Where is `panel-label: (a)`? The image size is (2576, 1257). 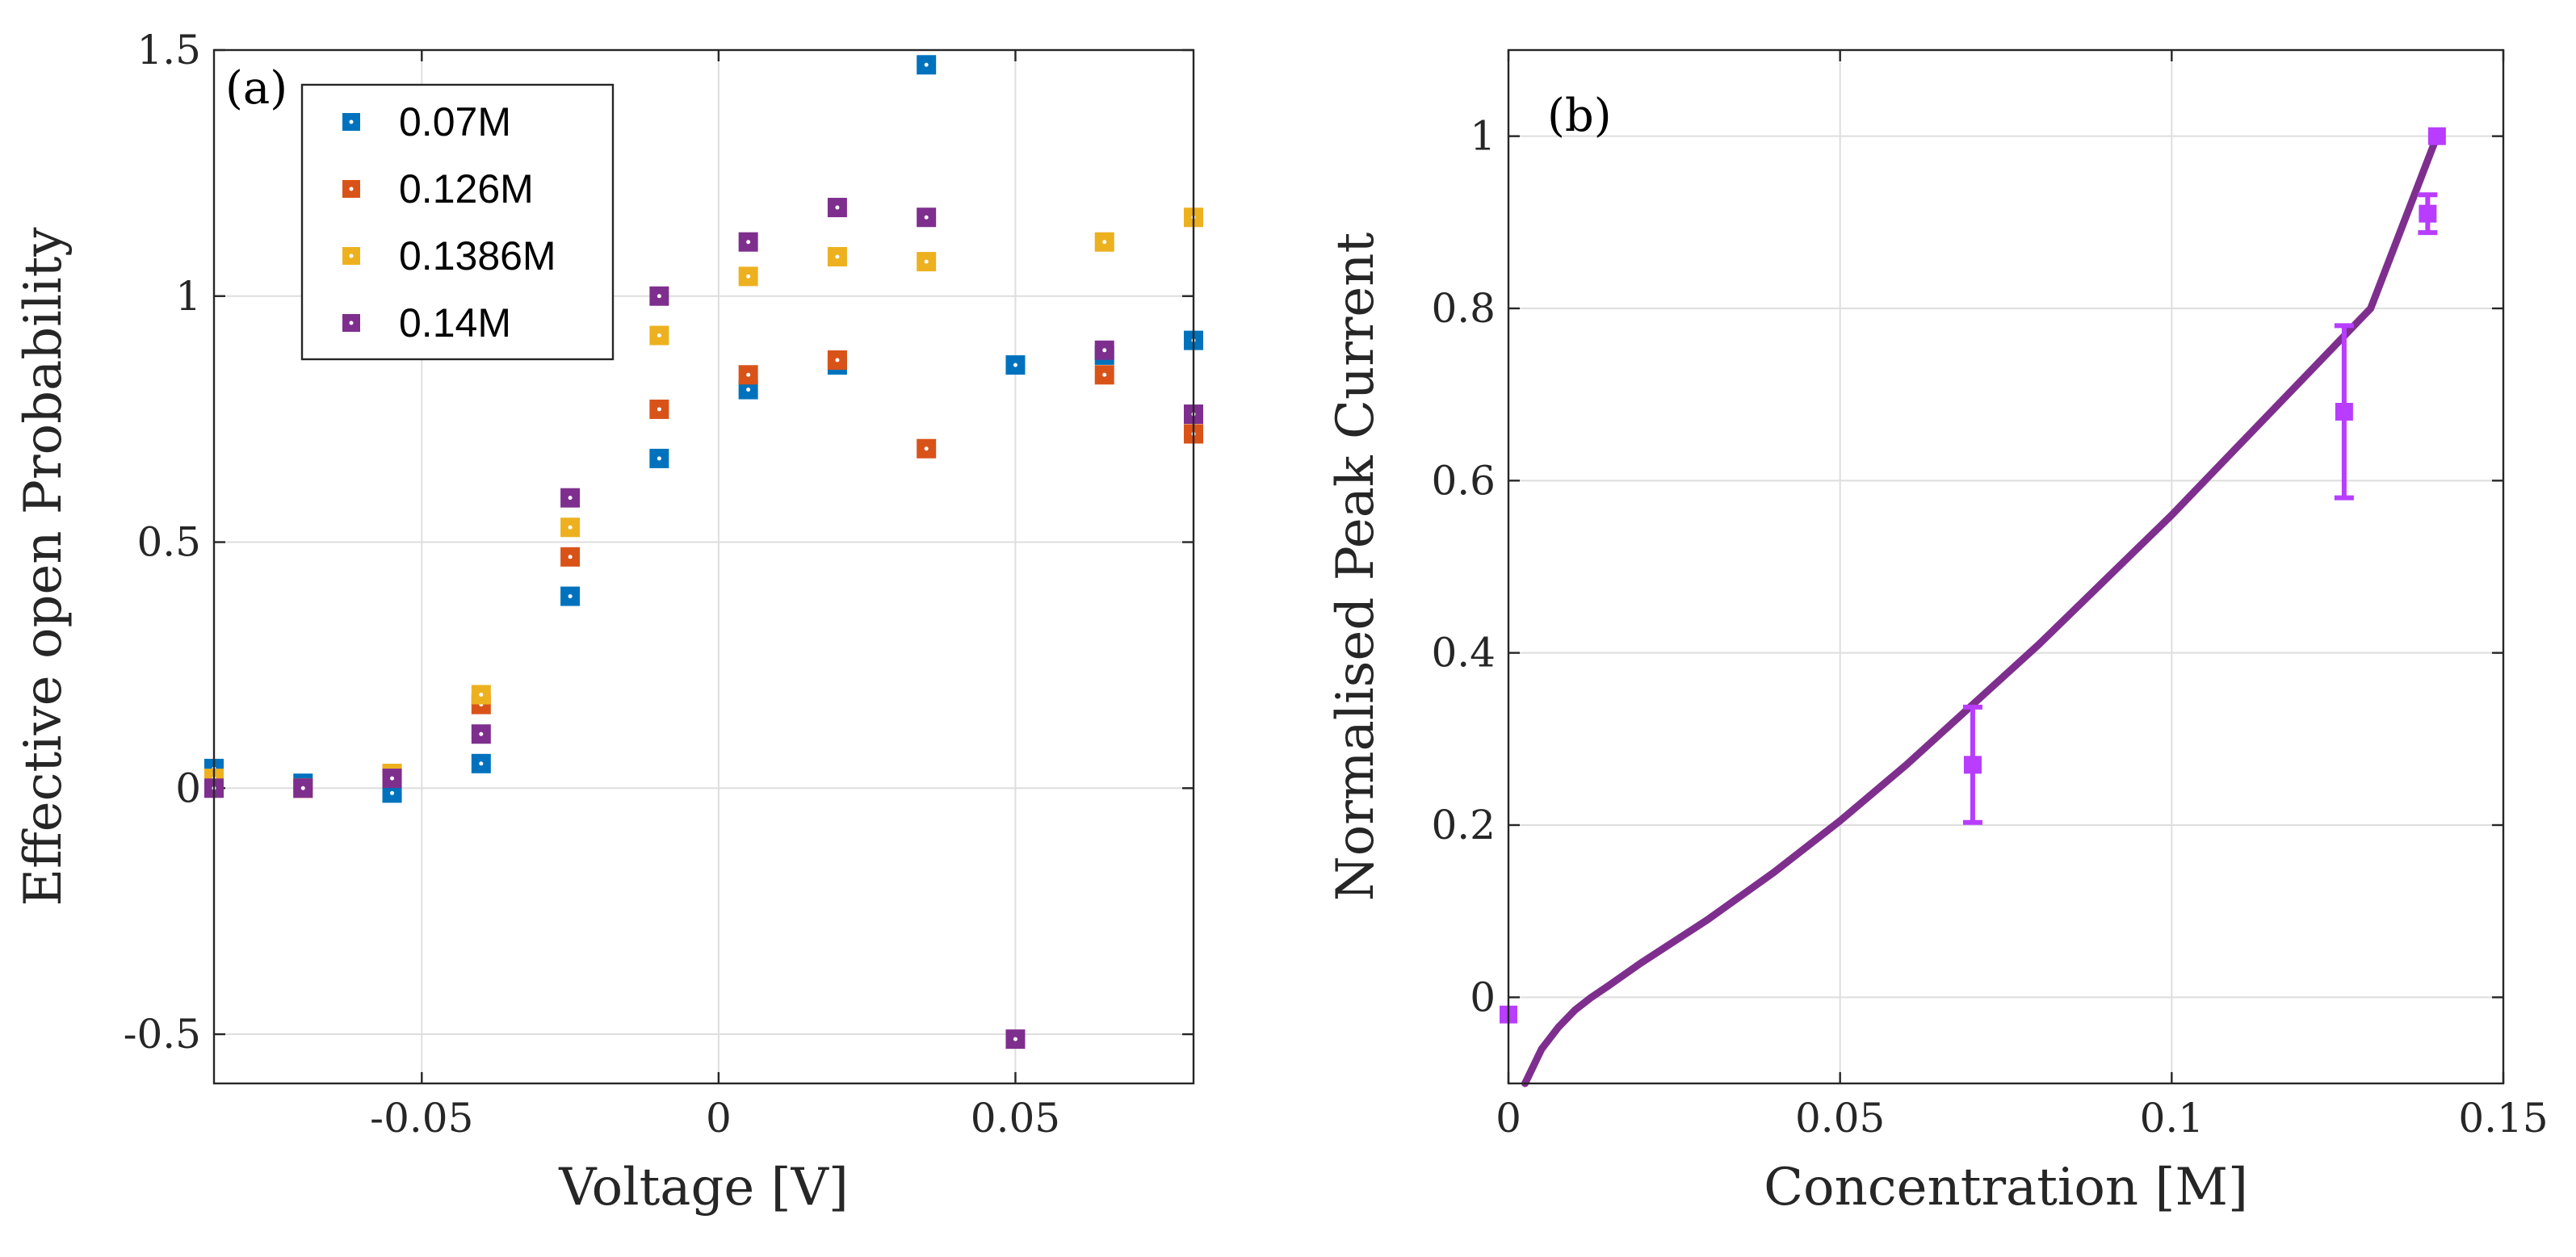
panel-label: (a) is located at coordinates (256, 89).